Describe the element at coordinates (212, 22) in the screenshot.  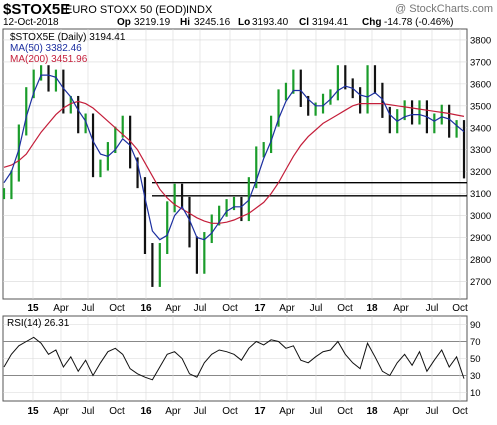
I see `high-value: 3245.16` at that location.